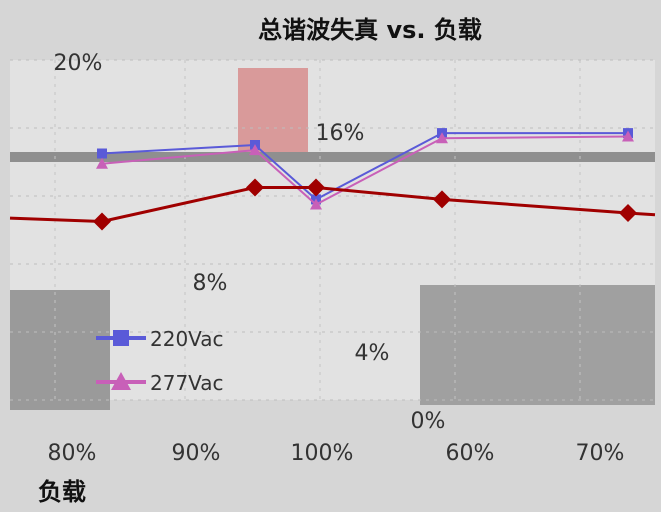  Describe the element at coordinates (365, 169) in the screenshot. I see `series-layer` at that location.